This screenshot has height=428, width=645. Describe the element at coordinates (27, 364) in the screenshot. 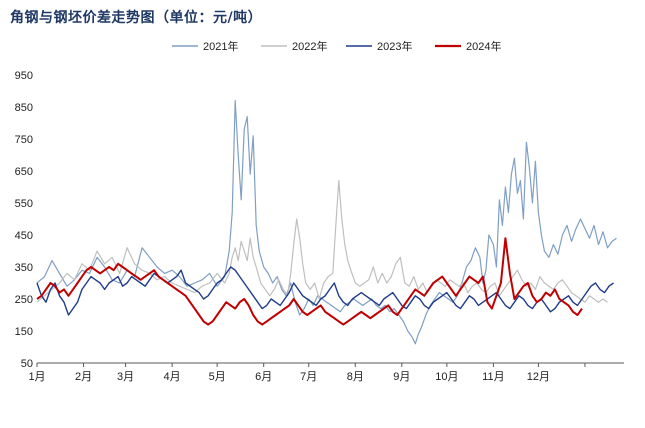

I see `y-tick-label: 50` at that location.